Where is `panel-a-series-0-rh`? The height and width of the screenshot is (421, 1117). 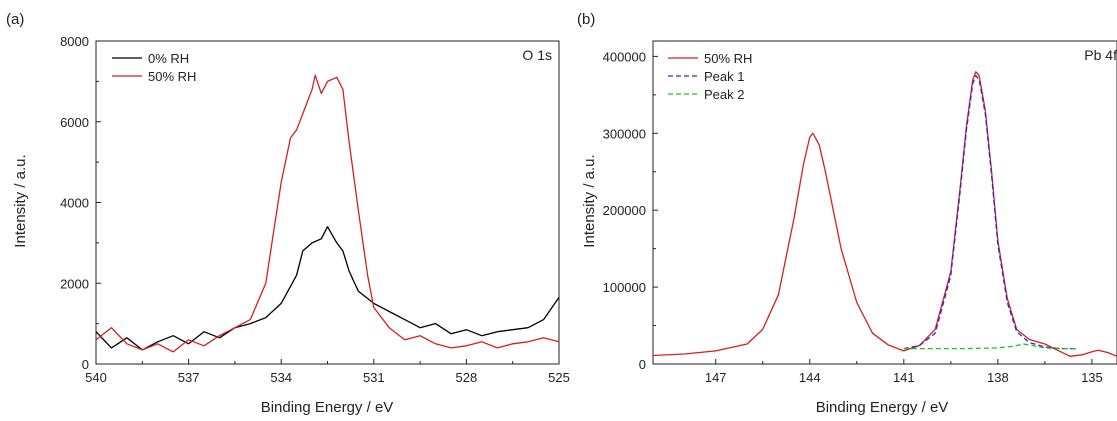 panel-a-series-0-rh is located at coordinates (327, 288).